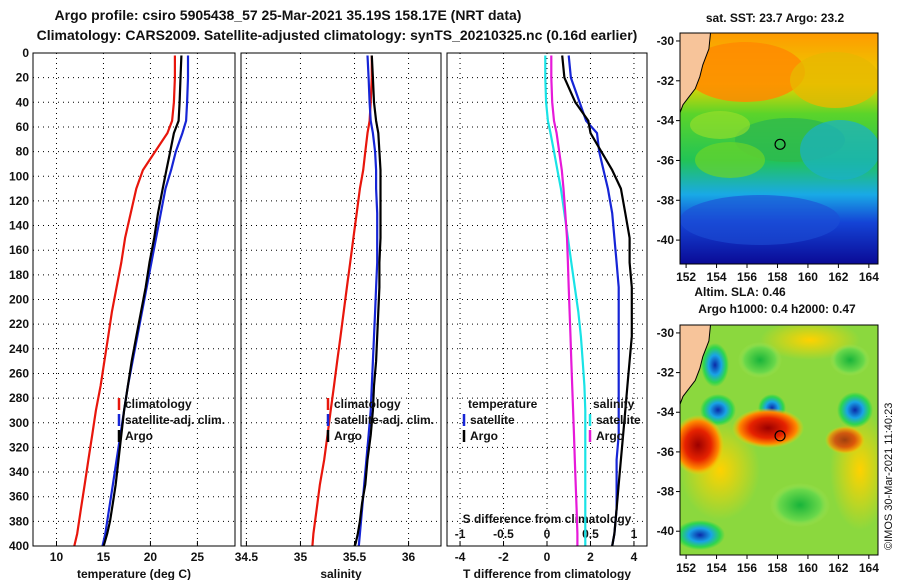 The height and width of the screenshot is (585, 900). Describe the element at coordinates (780, 144) in the screenshot. I see `sst-profile-marker` at that location.